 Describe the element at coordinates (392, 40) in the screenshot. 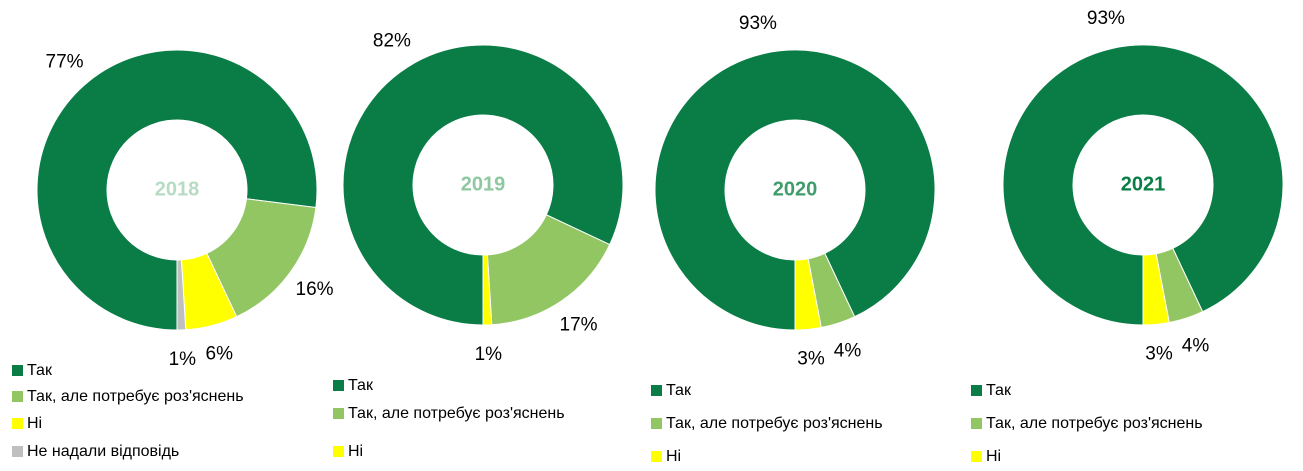

I see `data-label: 82%` at that location.